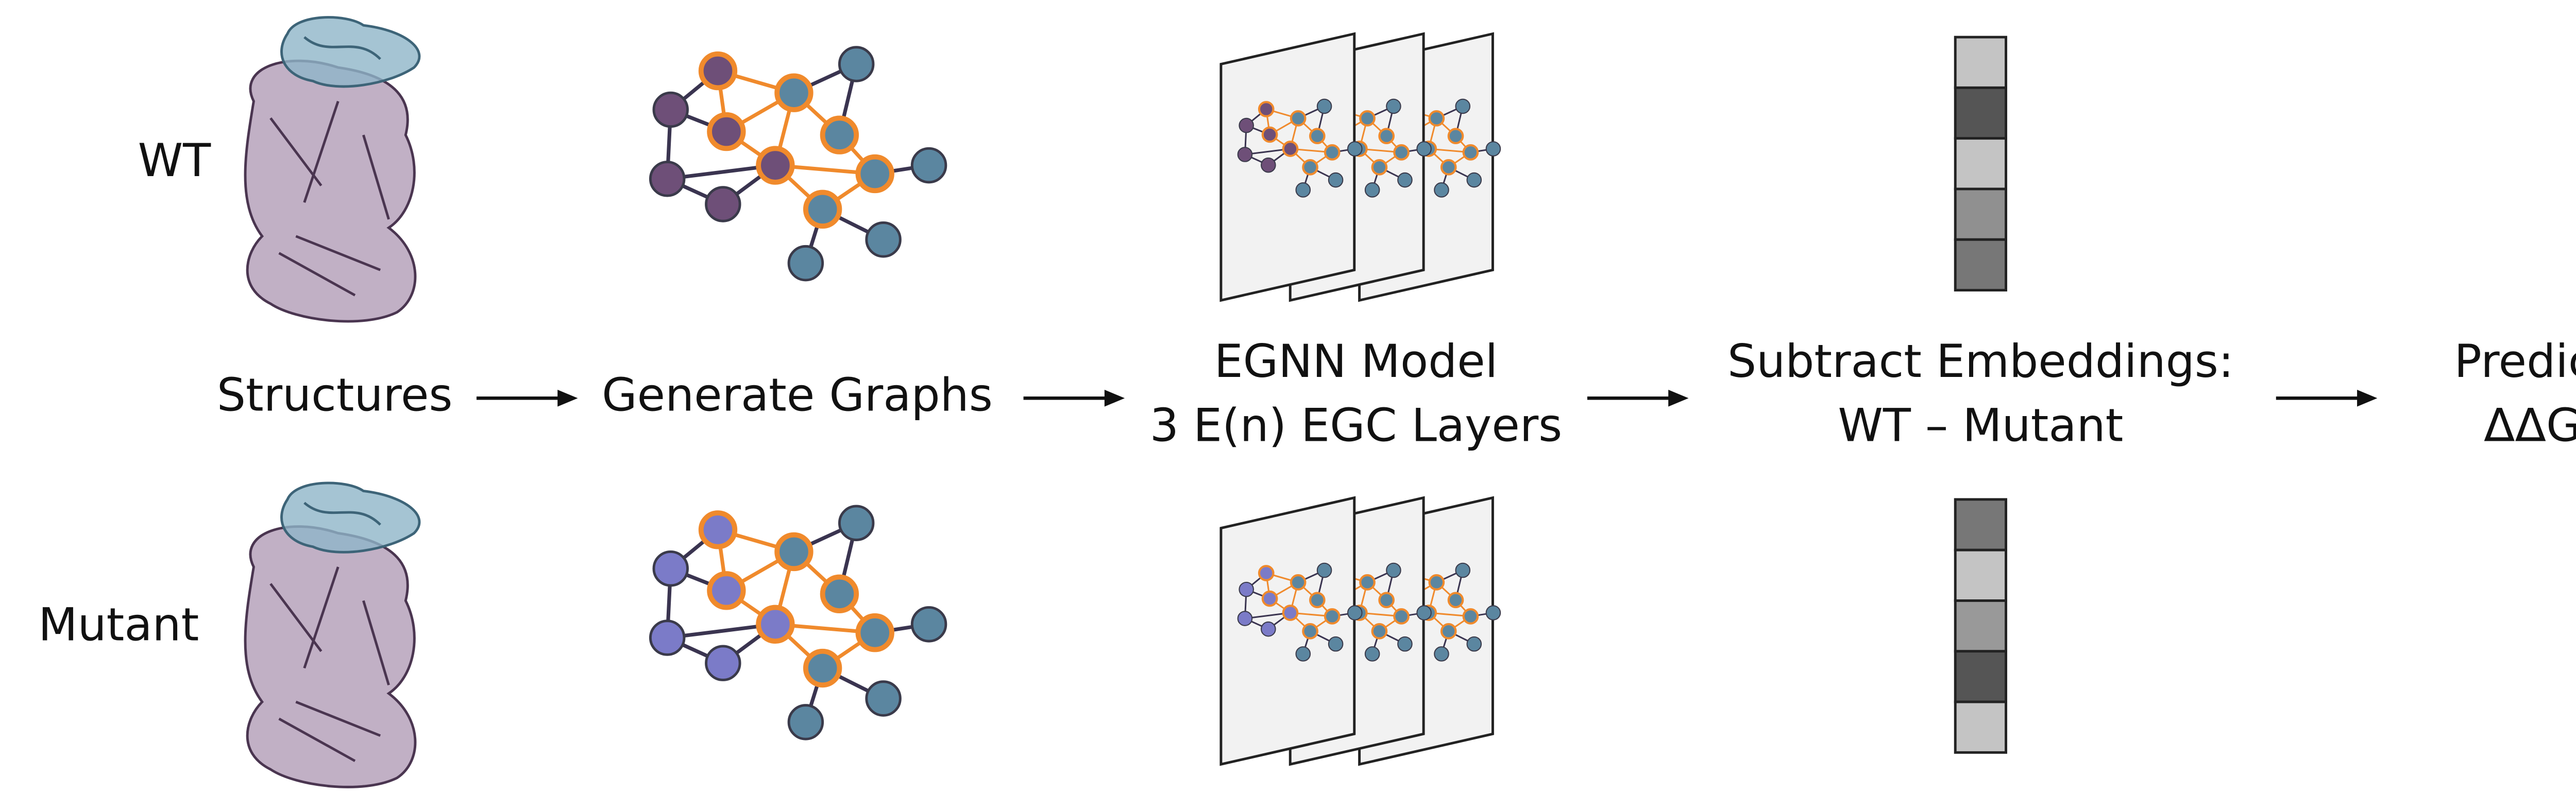 Image resolution: width=2576 pixels, height=793 pixels. What do you see at coordinates (332, 169) in the screenshot?
I see `wt-structure` at bounding box center [332, 169].